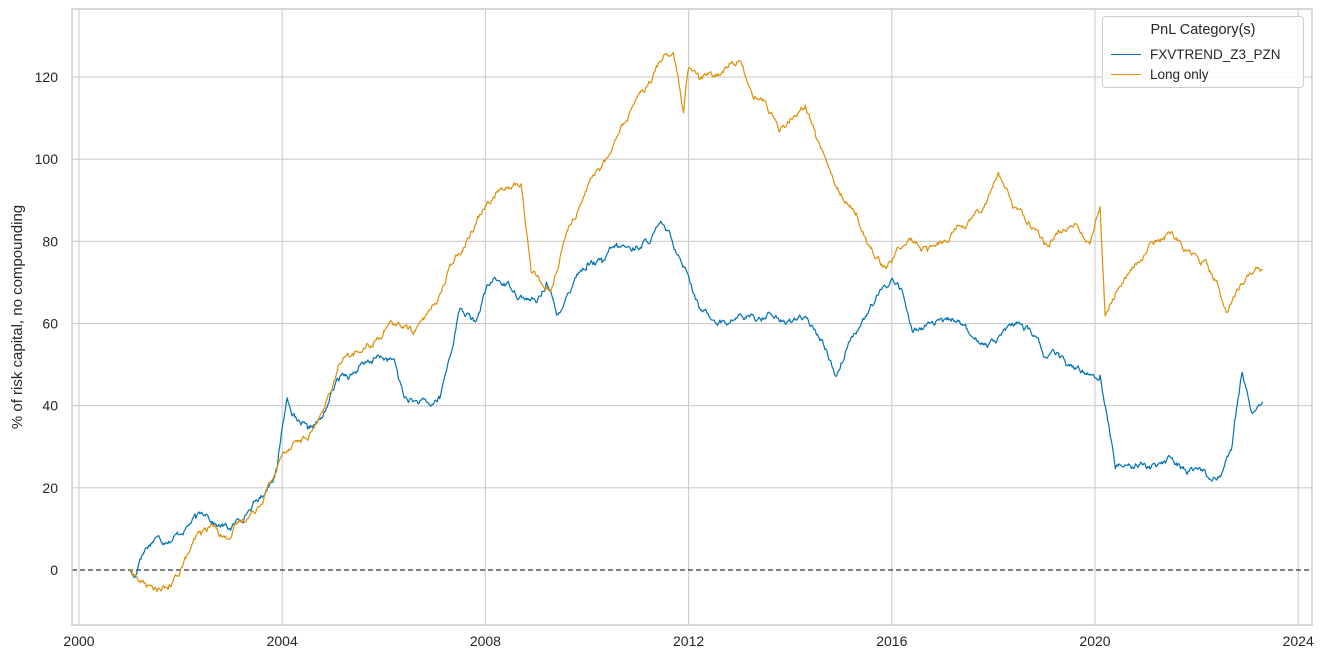 This screenshot has width=1321, height=664. What do you see at coordinates (50, 241) in the screenshot?
I see `y-tick-label: 80` at bounding box center [50, 241].